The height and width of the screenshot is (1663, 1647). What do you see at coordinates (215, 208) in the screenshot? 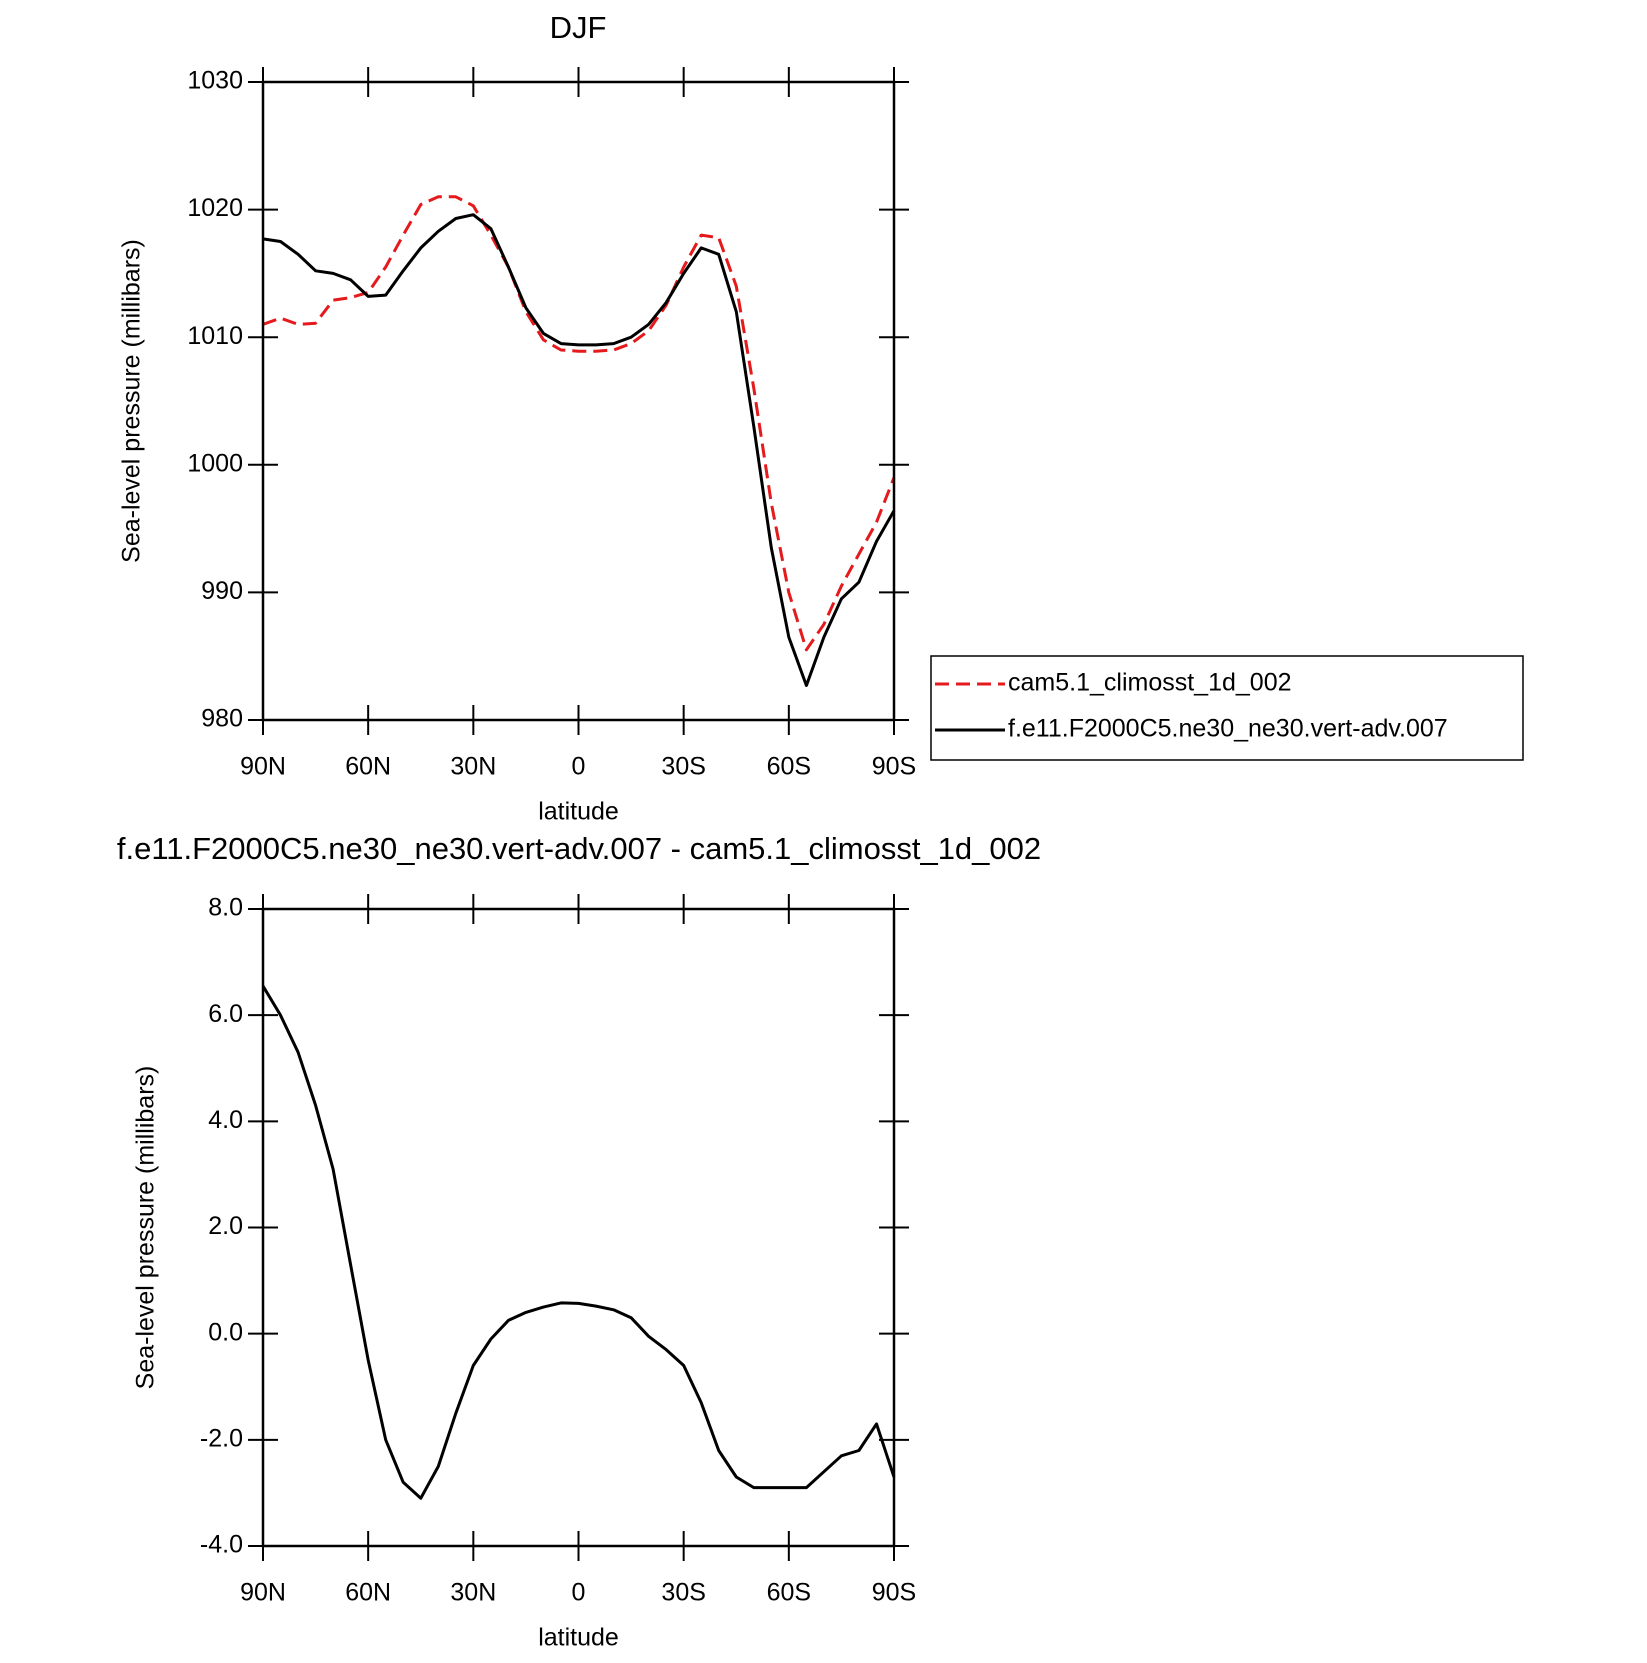
I see `y-tick-label: 1020` at bounding box center [215, 208].